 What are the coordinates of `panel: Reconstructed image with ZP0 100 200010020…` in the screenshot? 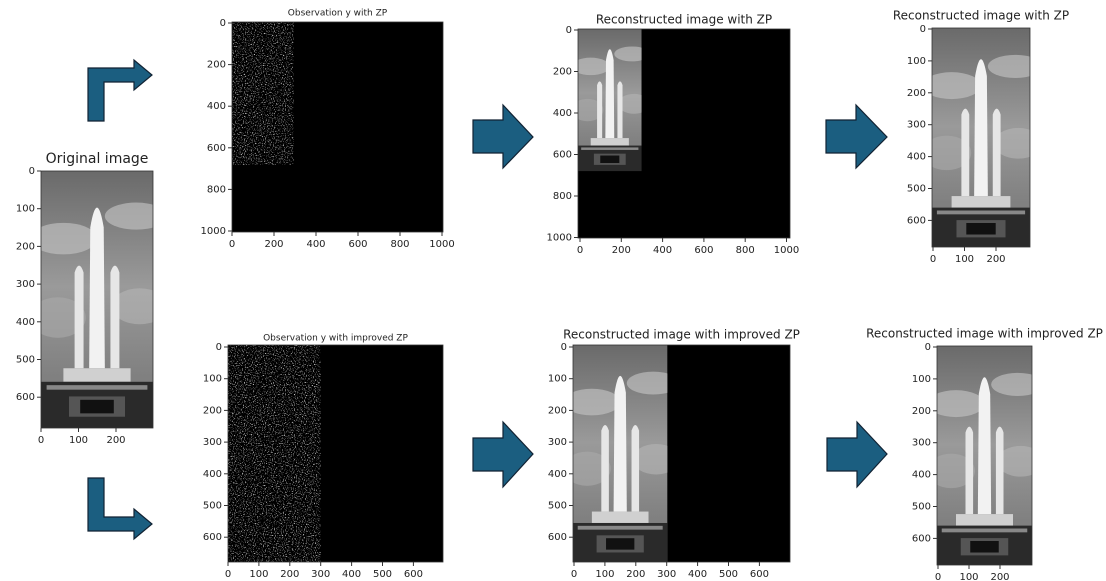 It's located at (981, 137).